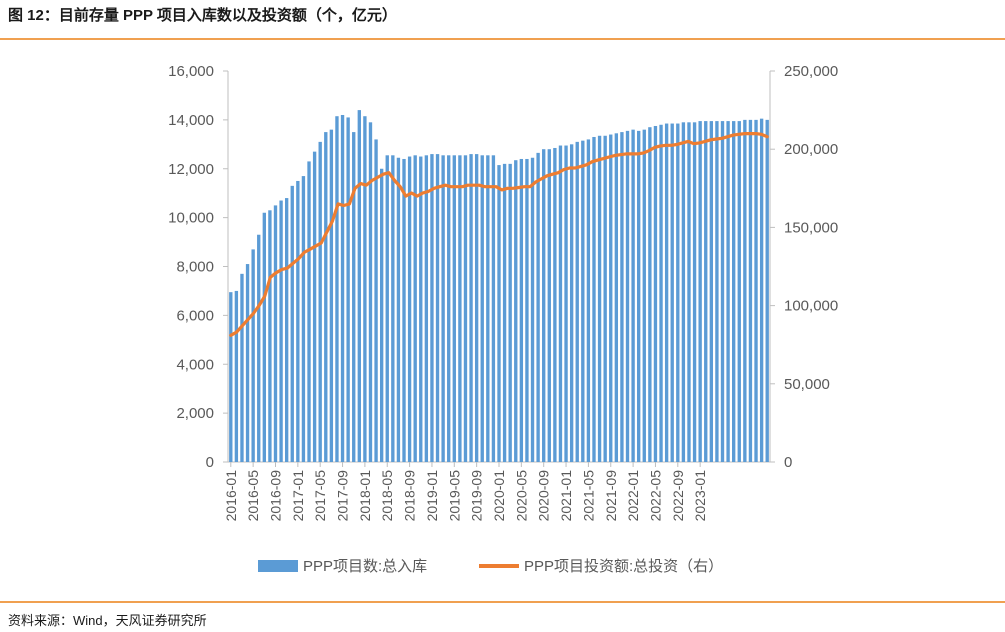 The height and width of the screenshot is (632, 1005). I want to click on x-tick-label: 2018-01, so click(365, 496).